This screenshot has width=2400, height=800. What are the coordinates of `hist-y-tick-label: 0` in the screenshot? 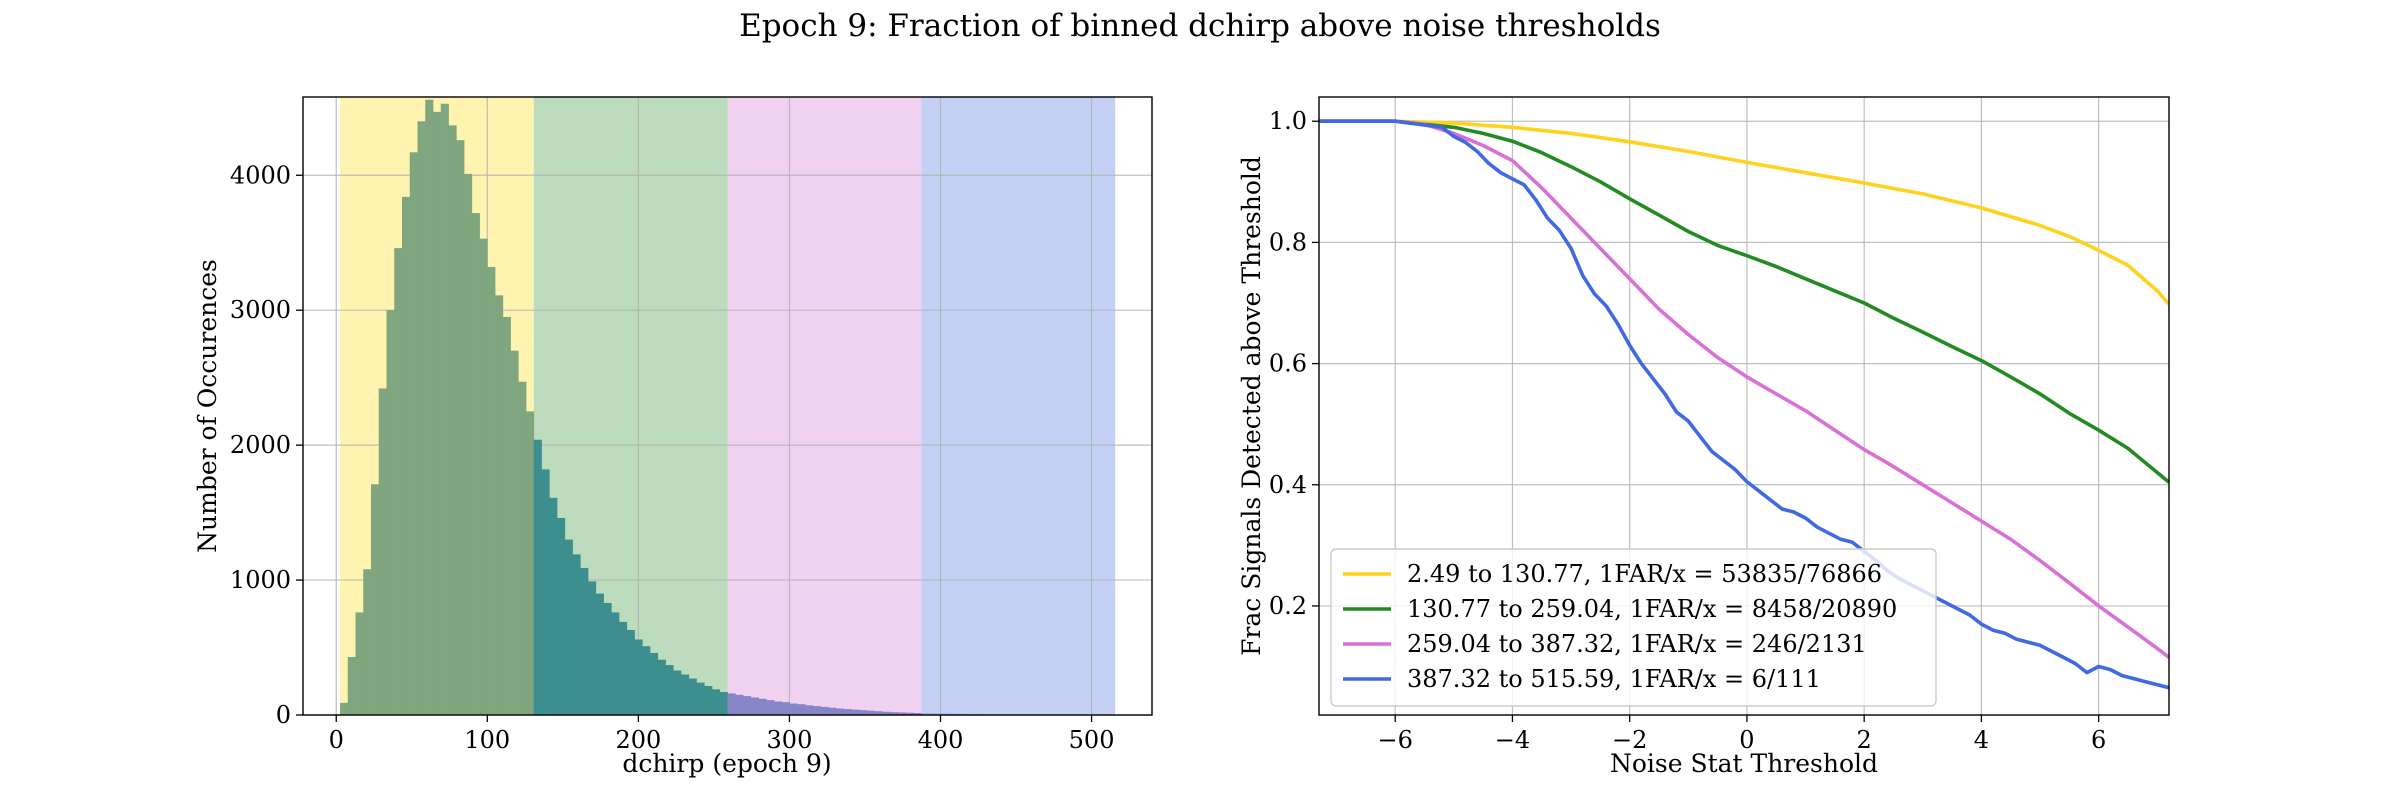 It's located at (283, 715).